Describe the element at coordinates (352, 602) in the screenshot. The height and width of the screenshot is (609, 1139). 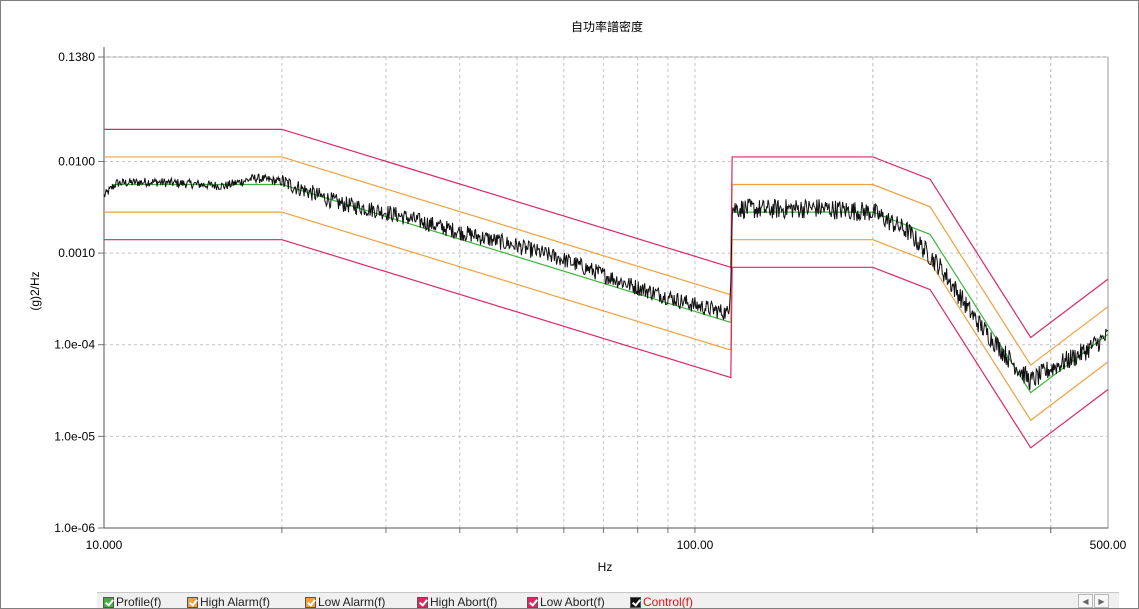
I see `legend-label: Low Alarm(f)` at that location.